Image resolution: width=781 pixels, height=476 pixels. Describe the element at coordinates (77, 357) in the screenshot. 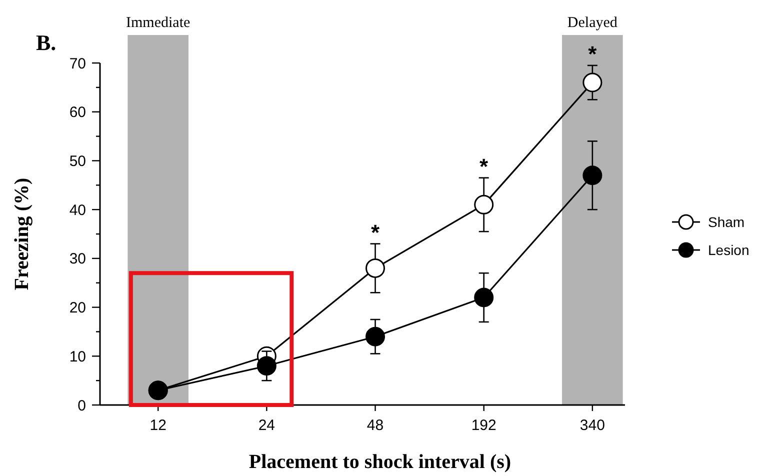

I see `y-tick-label: 10` at that location.